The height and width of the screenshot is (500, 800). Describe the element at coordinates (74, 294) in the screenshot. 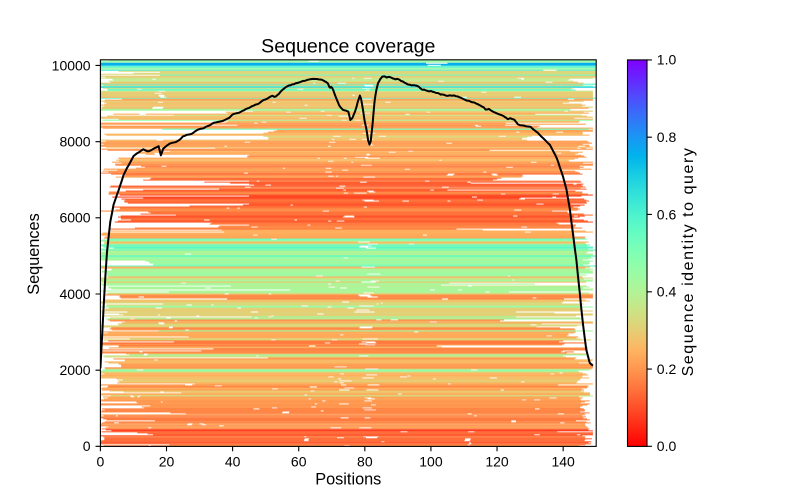

I see `svg-text: 4000` at that location.